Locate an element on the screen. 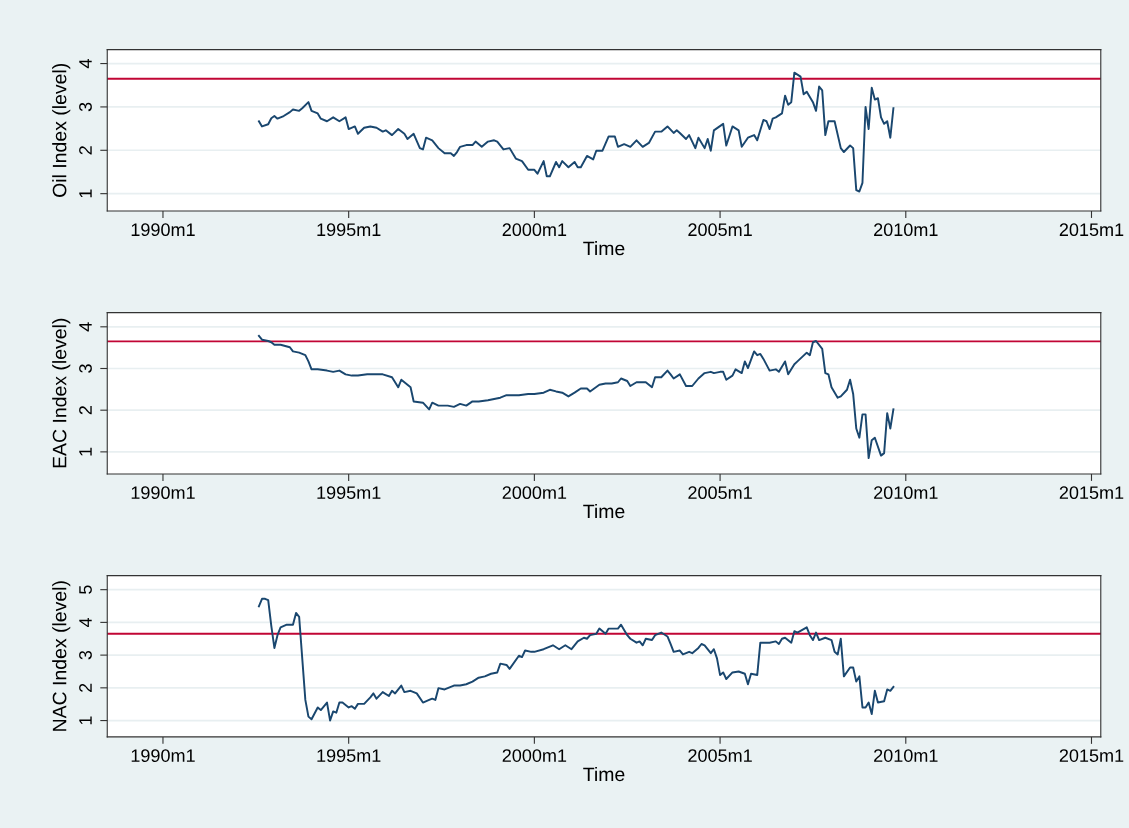  y-tick-label: 5 is located at coordinates (85, 589).